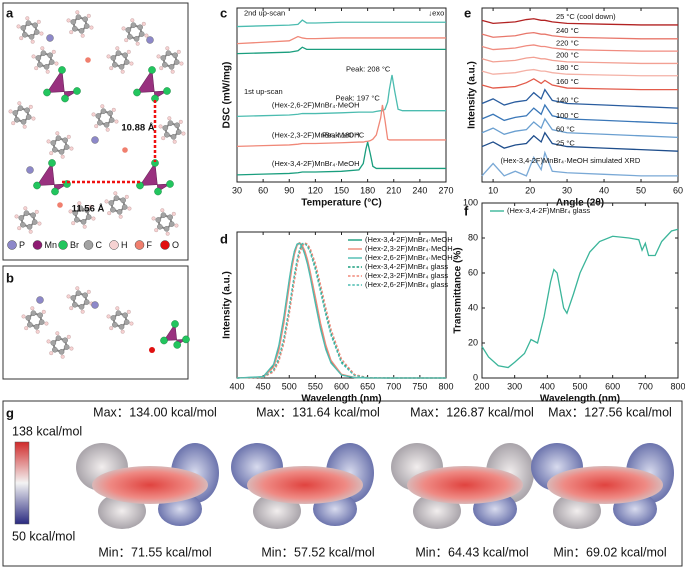 The image size is (685, 574). What do you see at coordinates (316, 105) in the screenshot?
I see `series-label: (Hex-2,6-2F)MnBr₄·MeOH` at bounding box center [316, 105].